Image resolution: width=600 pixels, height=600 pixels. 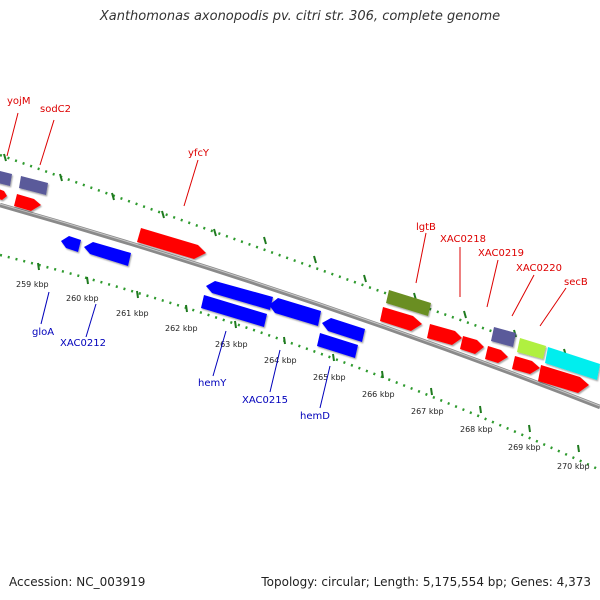 I want to click on gene-label-XAC0218: XAC0218, so click(x=463, y=239).